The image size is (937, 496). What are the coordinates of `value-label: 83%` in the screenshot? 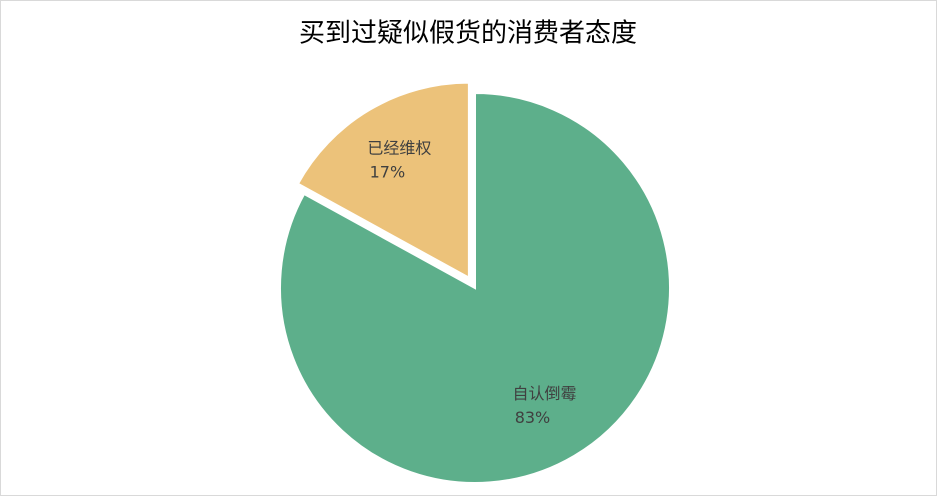 It's located at (533, 417).